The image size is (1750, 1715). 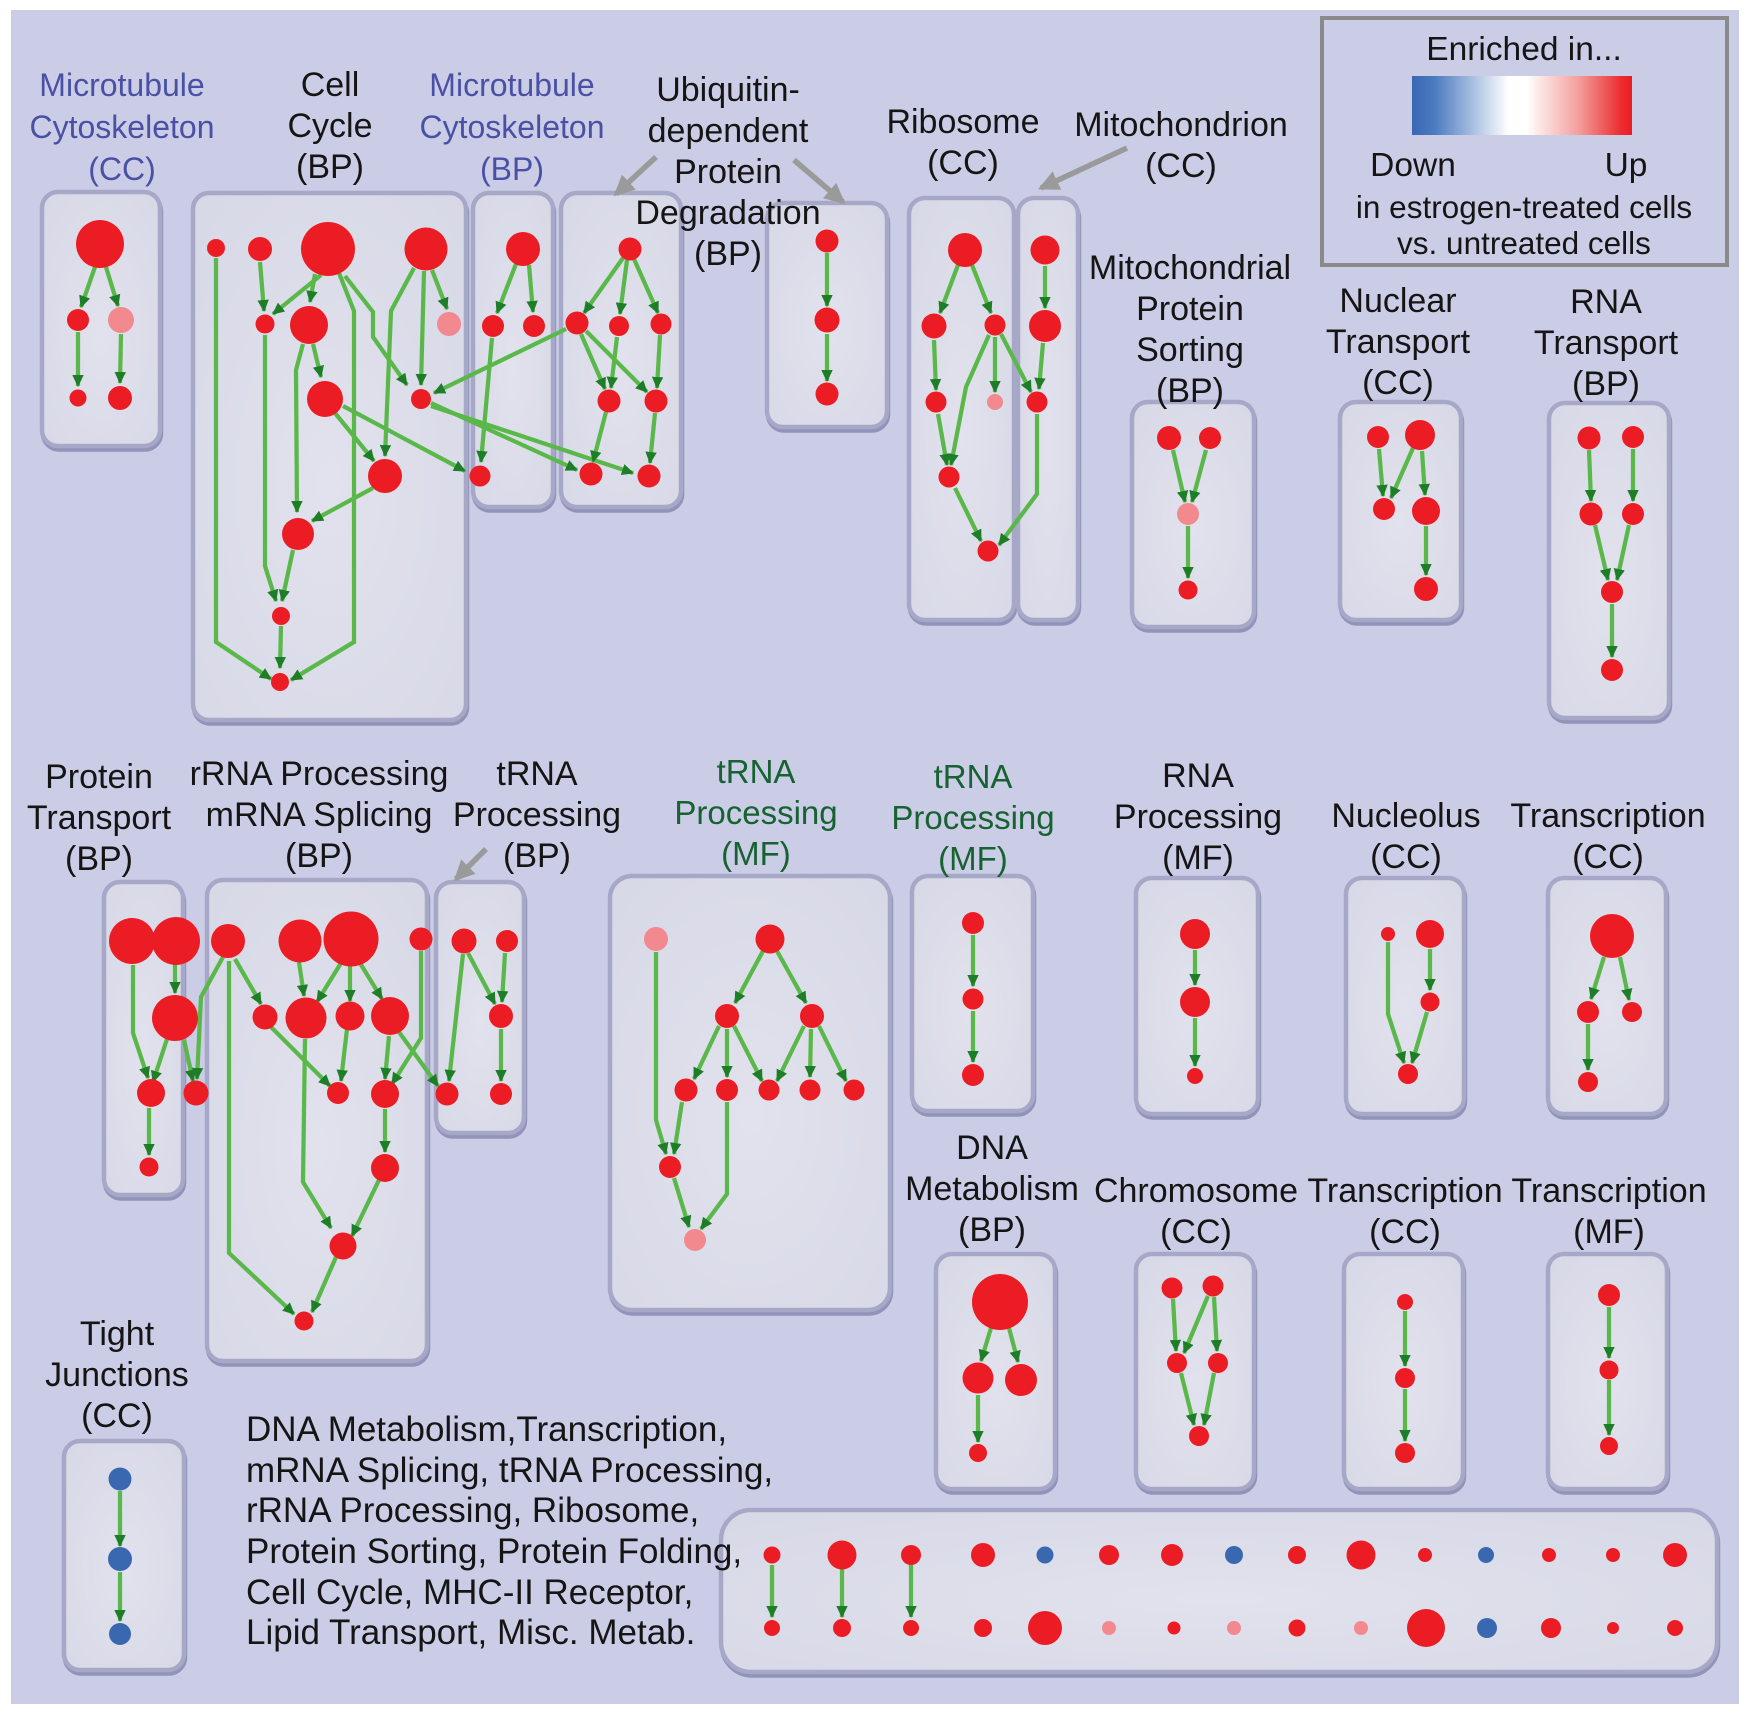 I want to click on svg-text: mRNA Splicing, so click(x=319, y=815).